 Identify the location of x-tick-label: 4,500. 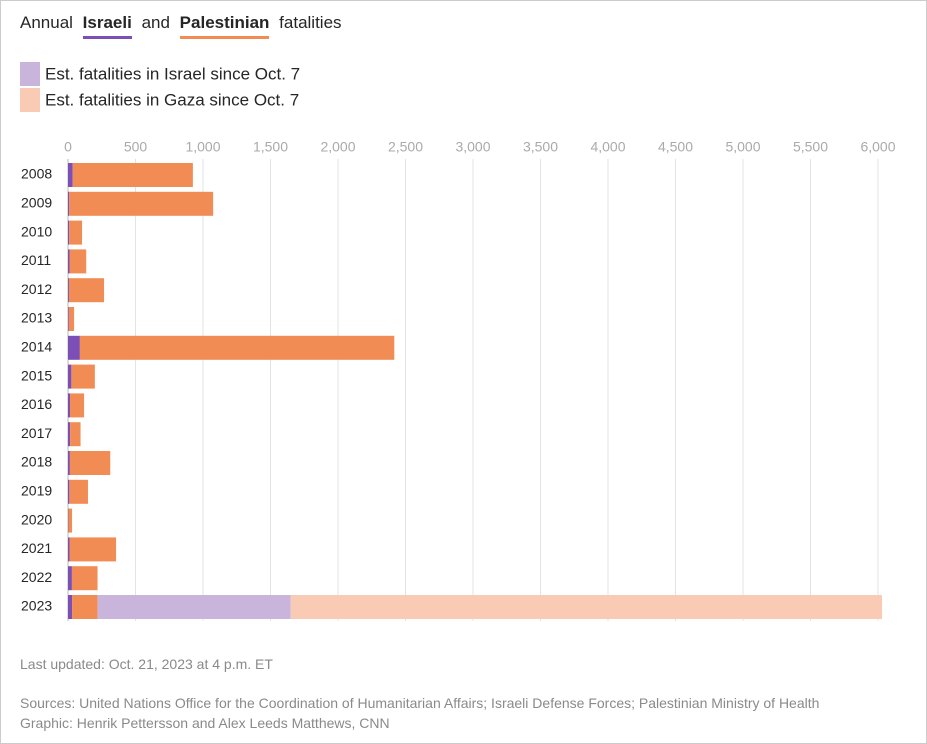
(675, 147).